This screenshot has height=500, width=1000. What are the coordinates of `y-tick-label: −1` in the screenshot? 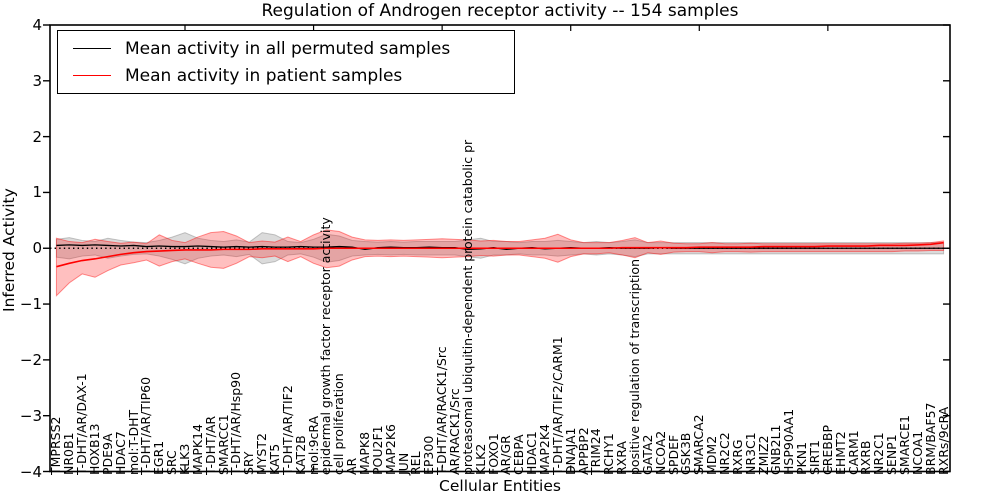 It's located at (30, 304).